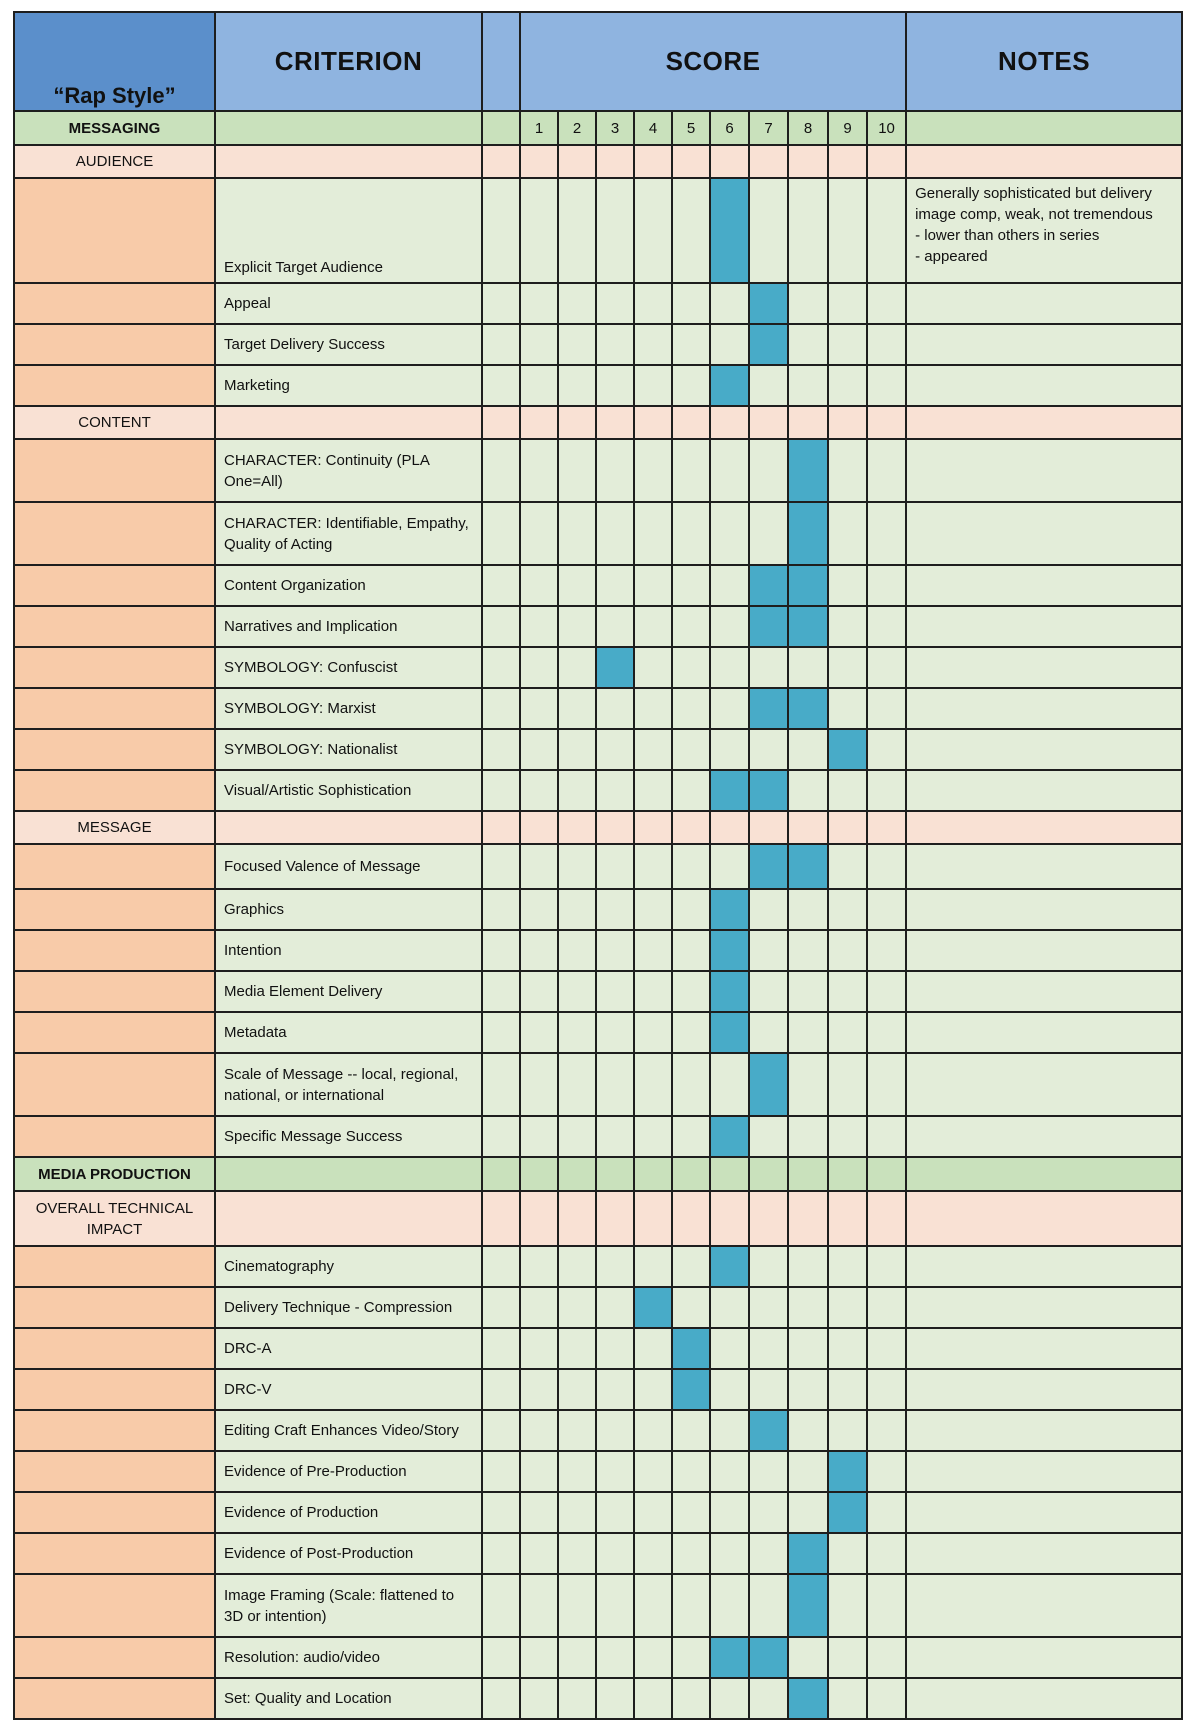  Describe the element at coordinates (598, 1218) in the screenshot. I see `subsection-row: OVERALL TECHNICAL IMPACT` at that location.